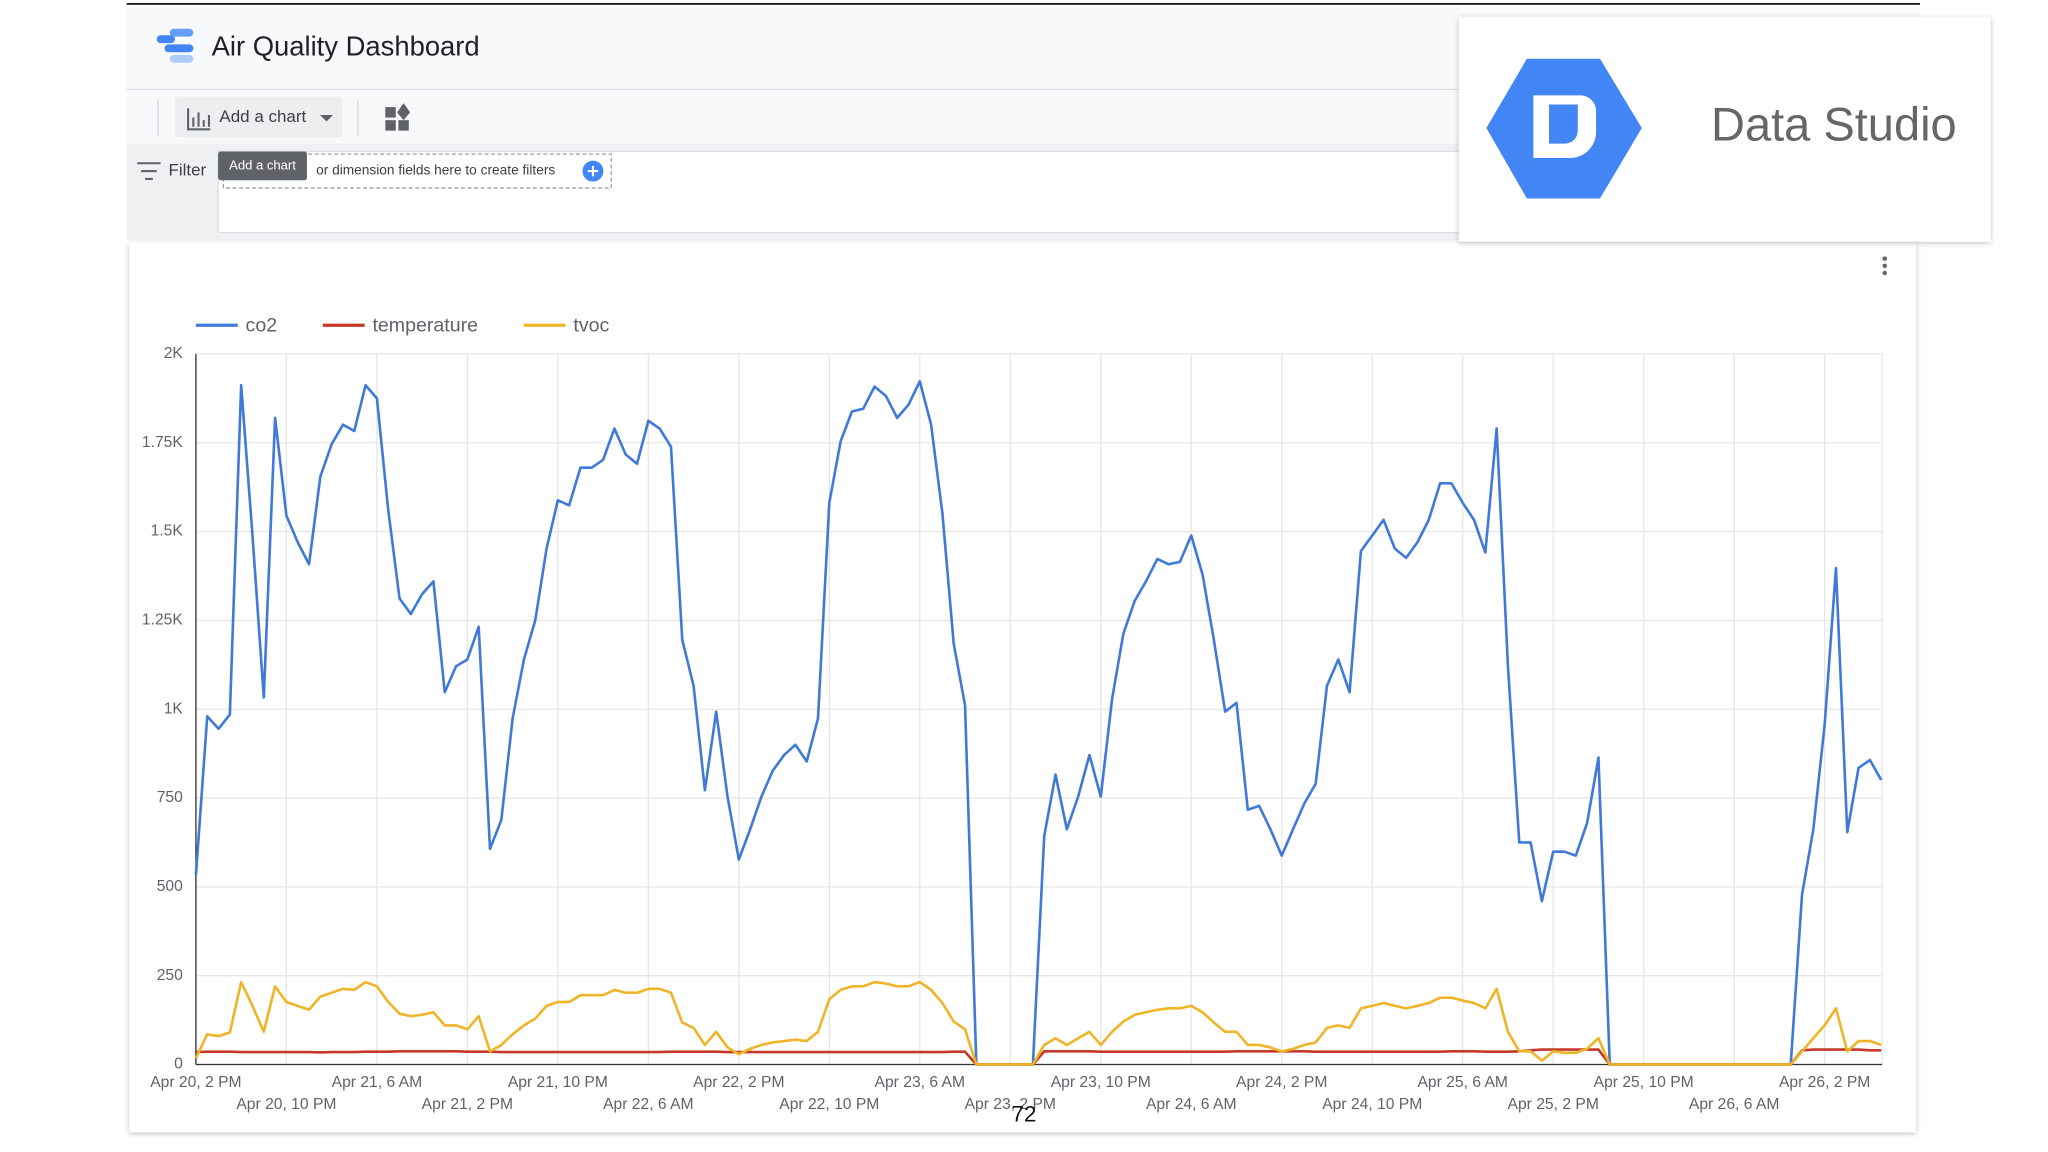 This screenshot has height=1152, width=2048. Describe the element at coordinates (170, 886) in the screenshot. I see `y-tick-label: 500` at that location.